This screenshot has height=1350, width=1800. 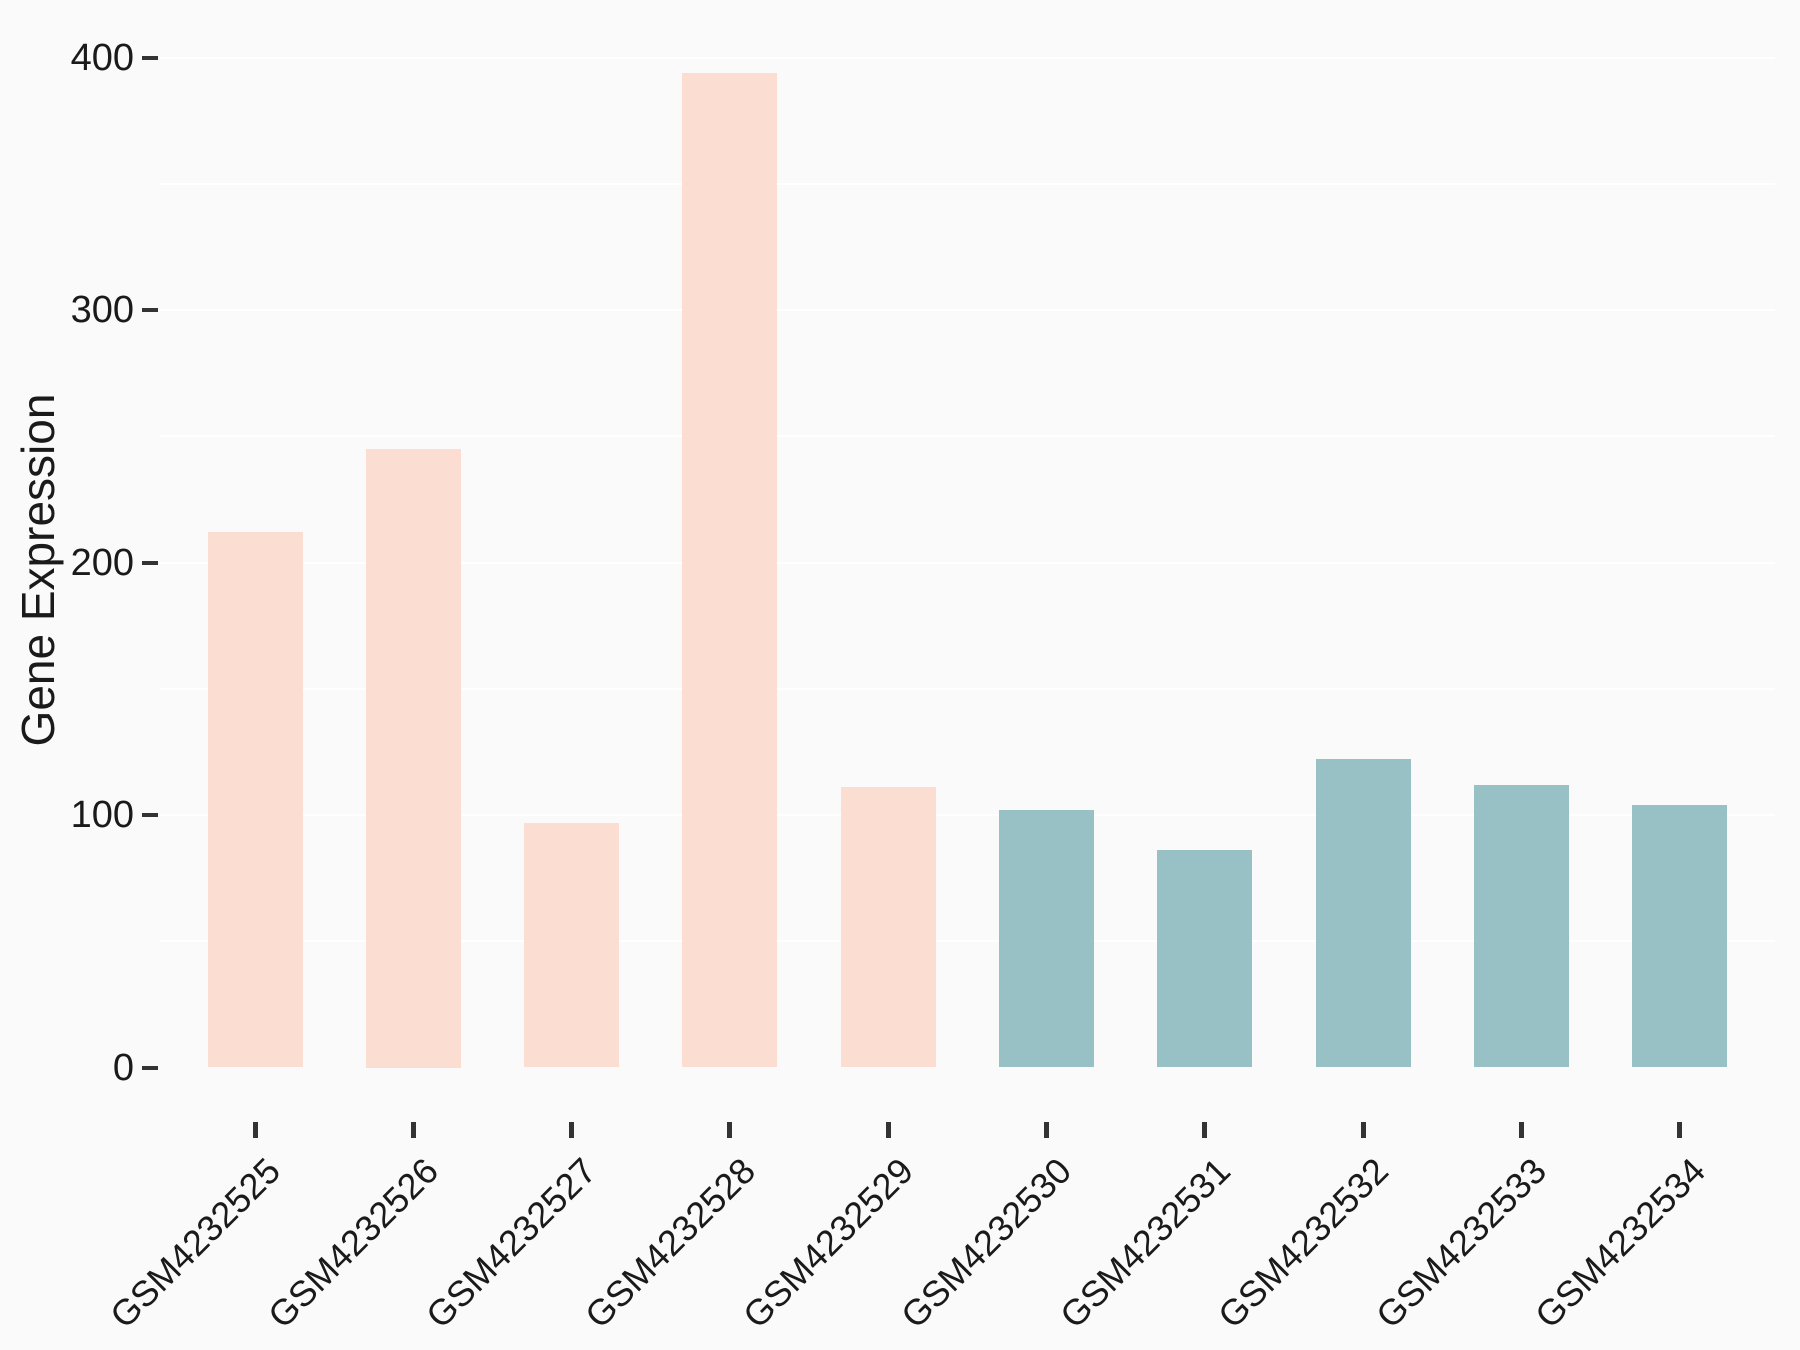 I want to click on bar-GSM4232529, so click(x=888, y=927).